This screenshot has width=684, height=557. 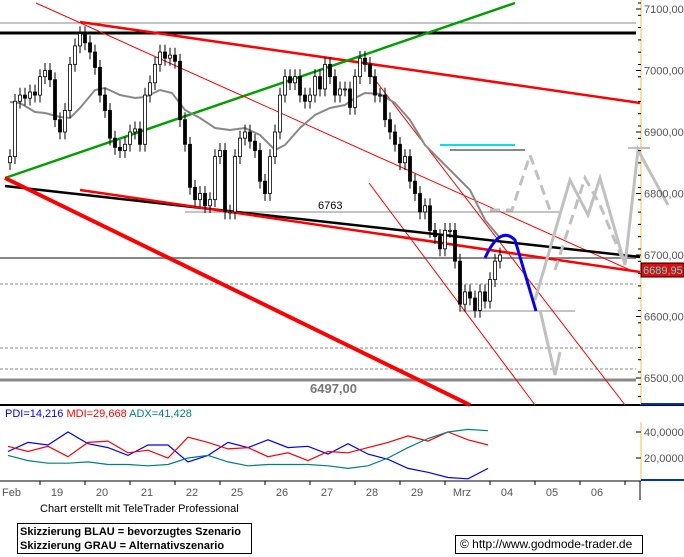 I want to click on indicator-tick-label: 40,0000, so click(x=664, y=433).